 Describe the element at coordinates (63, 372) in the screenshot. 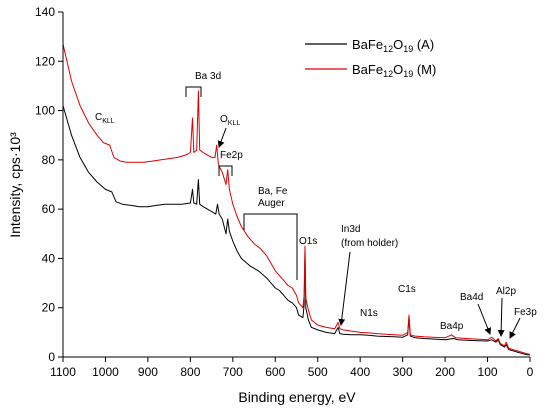

I see `x-tick-label: 1100` at that location.